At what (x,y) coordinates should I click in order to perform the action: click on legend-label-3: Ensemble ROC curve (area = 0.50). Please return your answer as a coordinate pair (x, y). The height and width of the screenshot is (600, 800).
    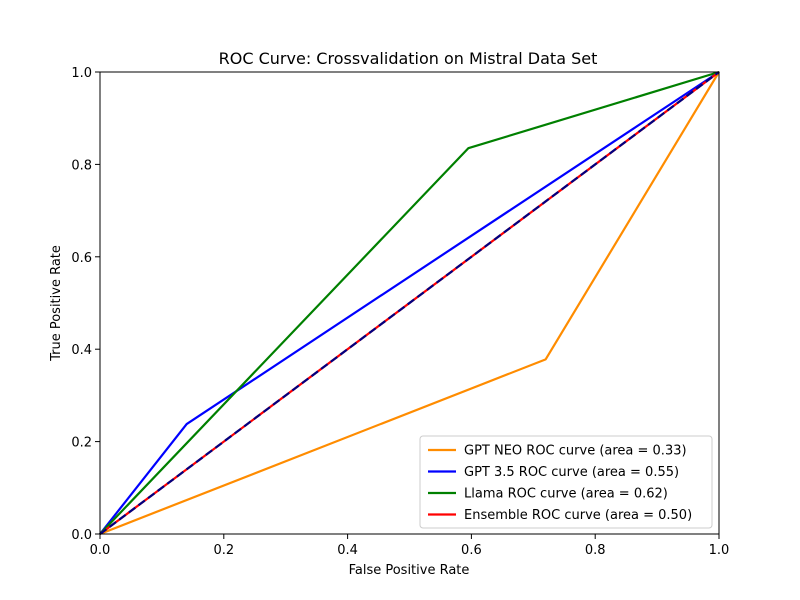
    Looking at the image, I should click on (578, 515).